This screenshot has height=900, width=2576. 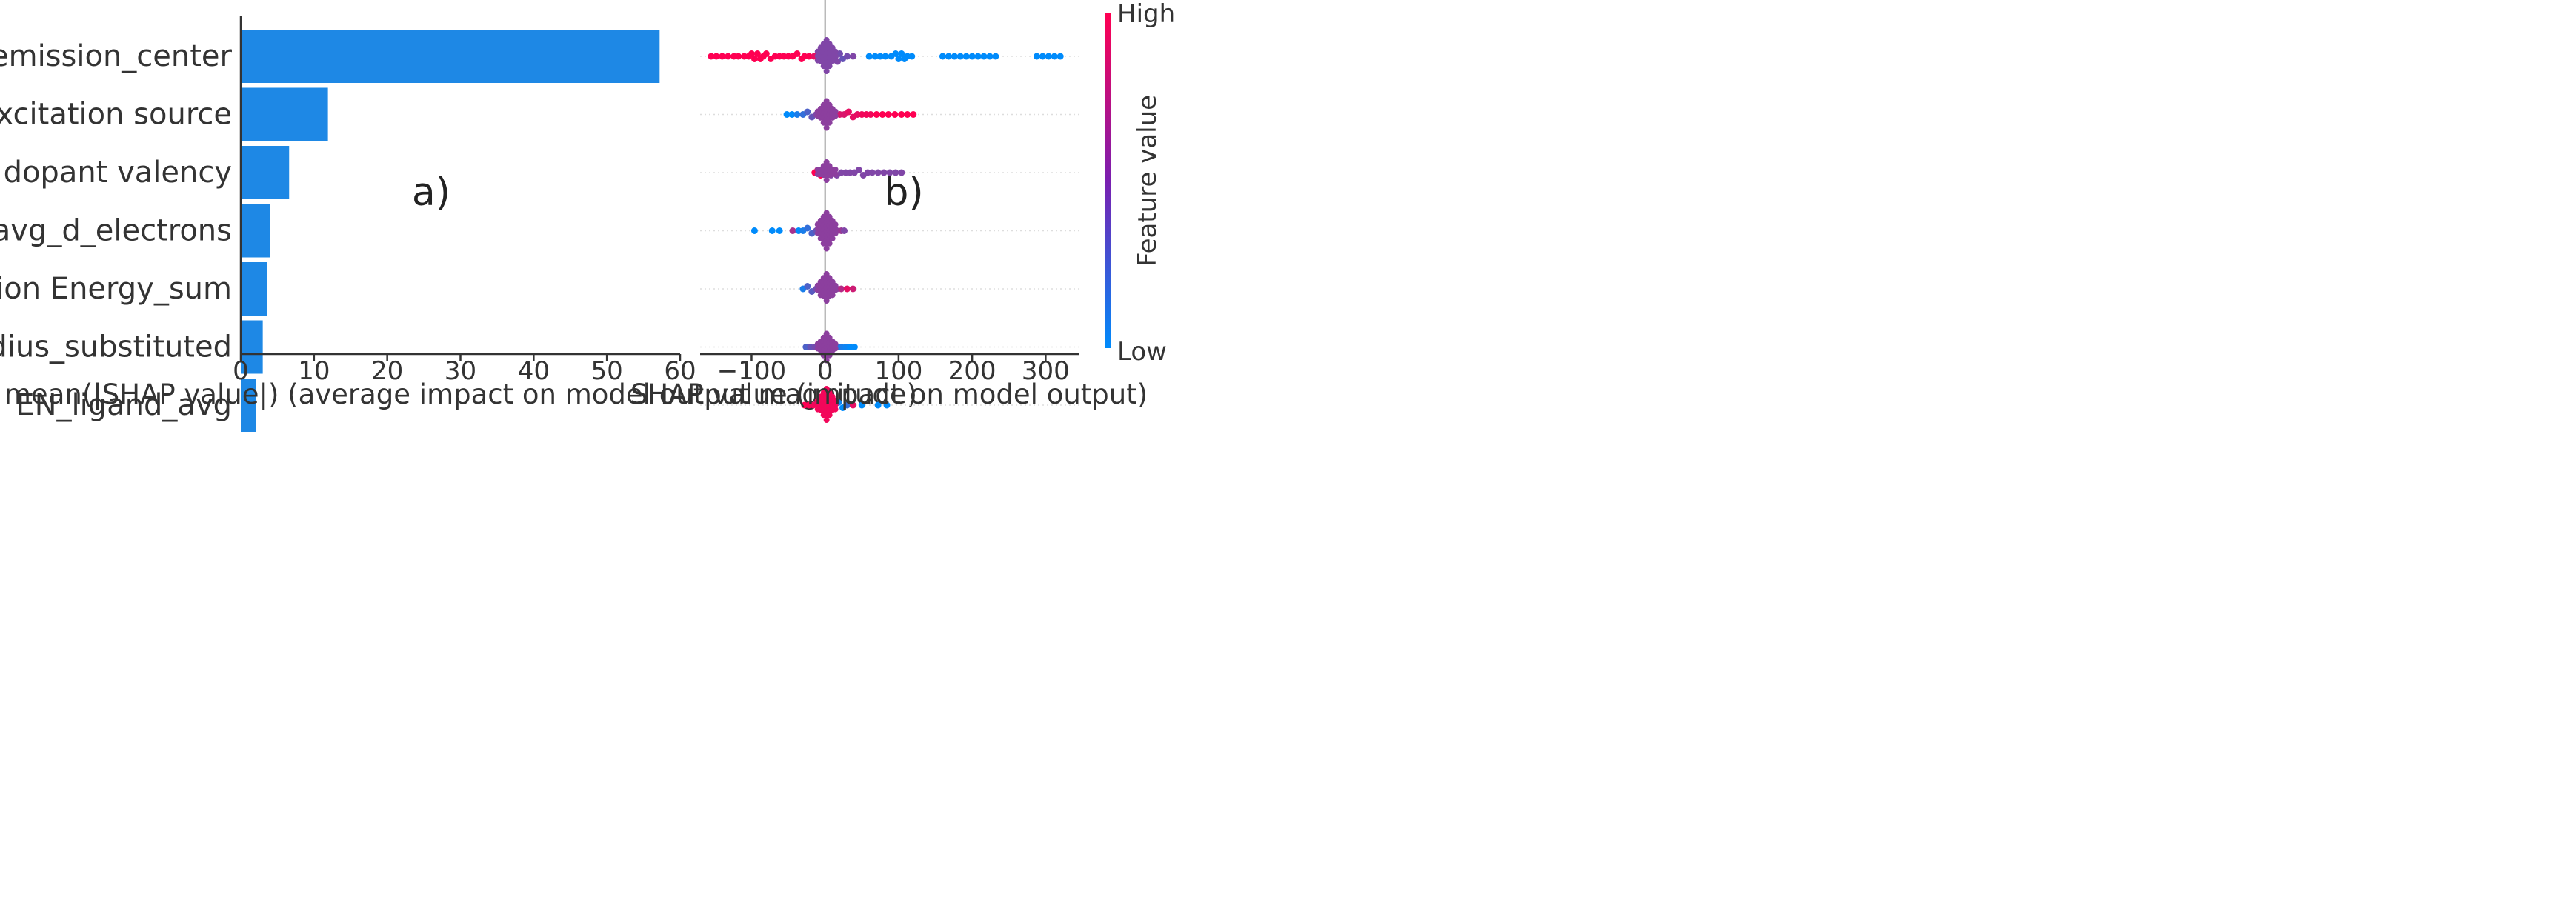 I want to click on swarm-x-axis-label: SHAP value (impact on model output), so click(x=889, y=394).